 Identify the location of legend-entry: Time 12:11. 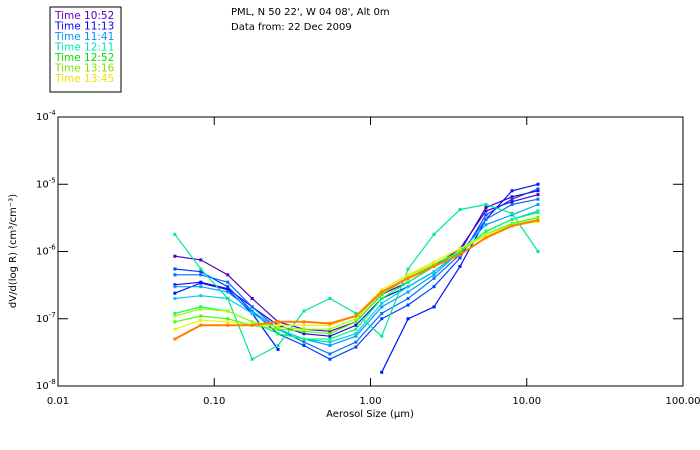
(84, 48).